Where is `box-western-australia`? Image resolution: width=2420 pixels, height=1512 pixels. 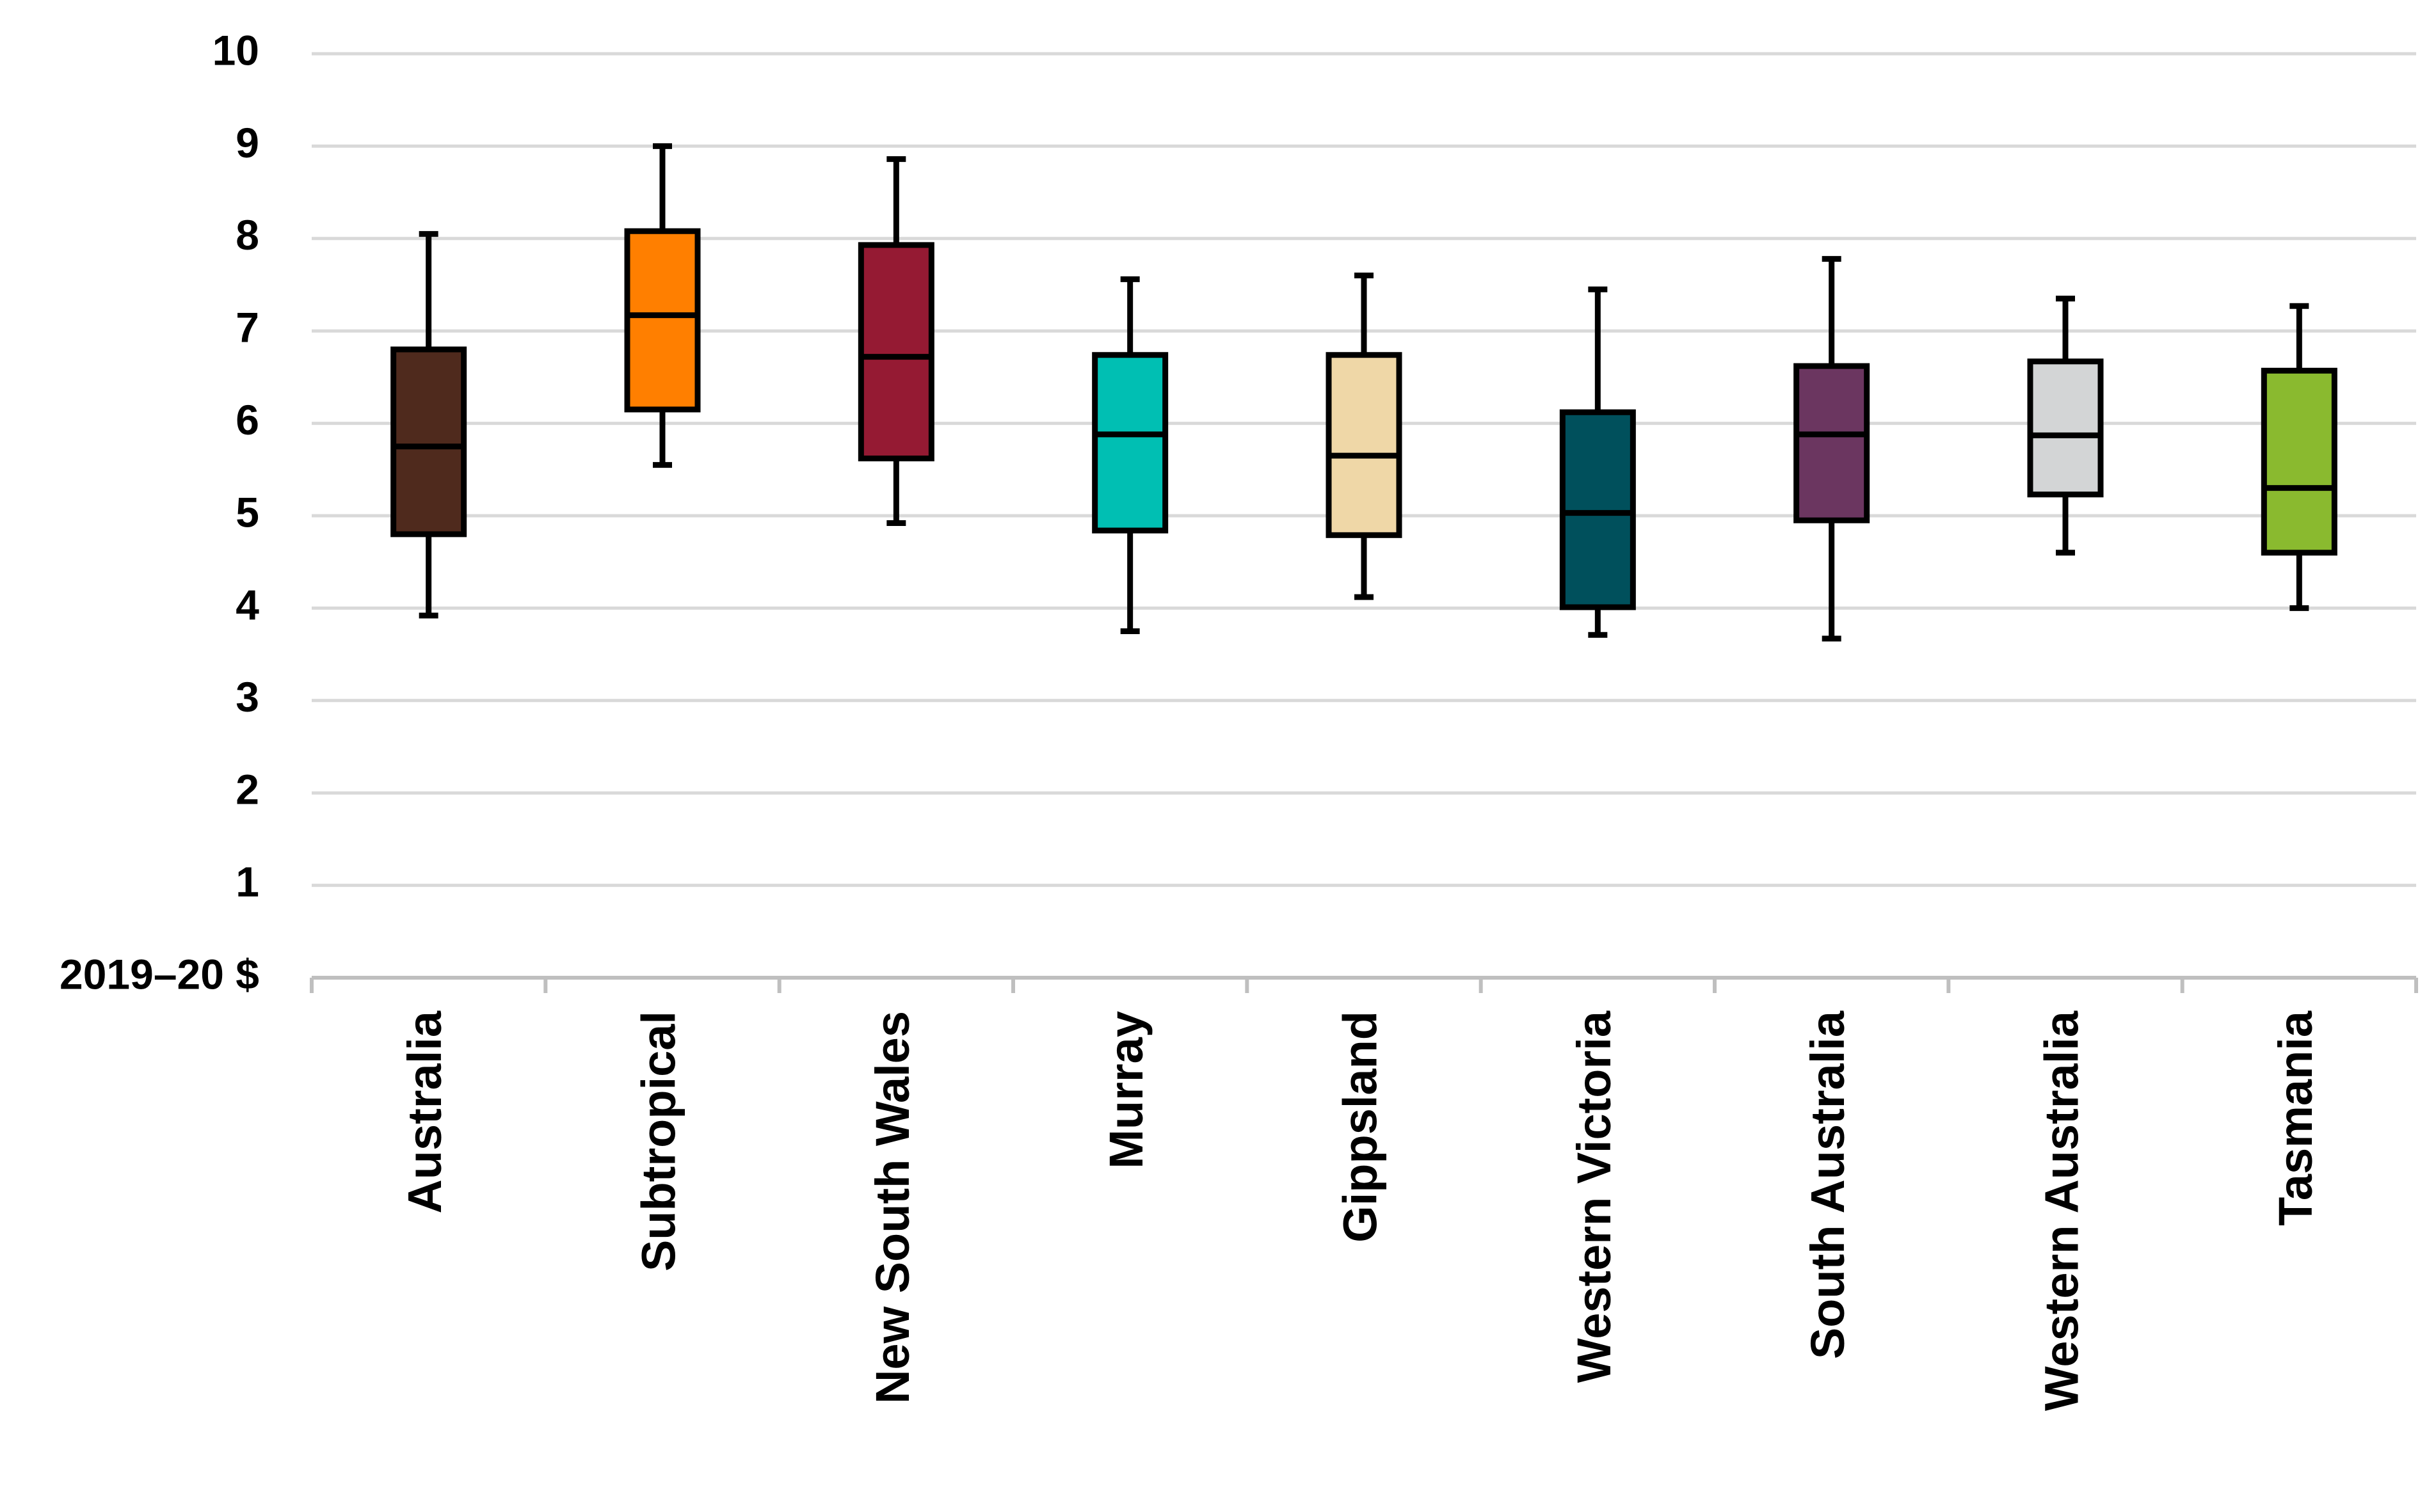
box-western-australia is located at coordinates (2065, 426).